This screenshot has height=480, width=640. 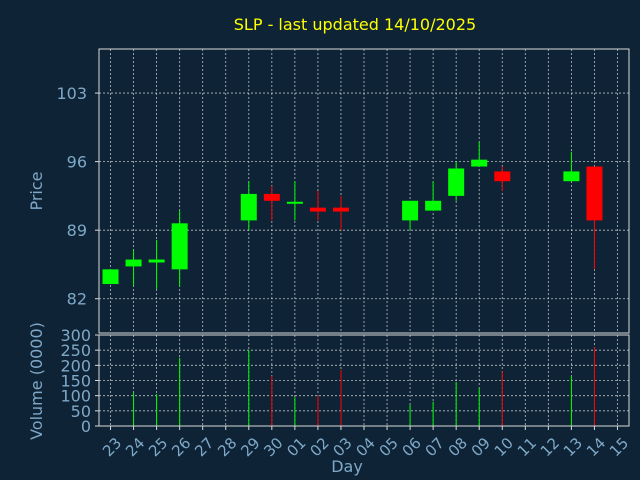 I want to click on volume-y-tick-label: 50, so click(x=81, y=411).